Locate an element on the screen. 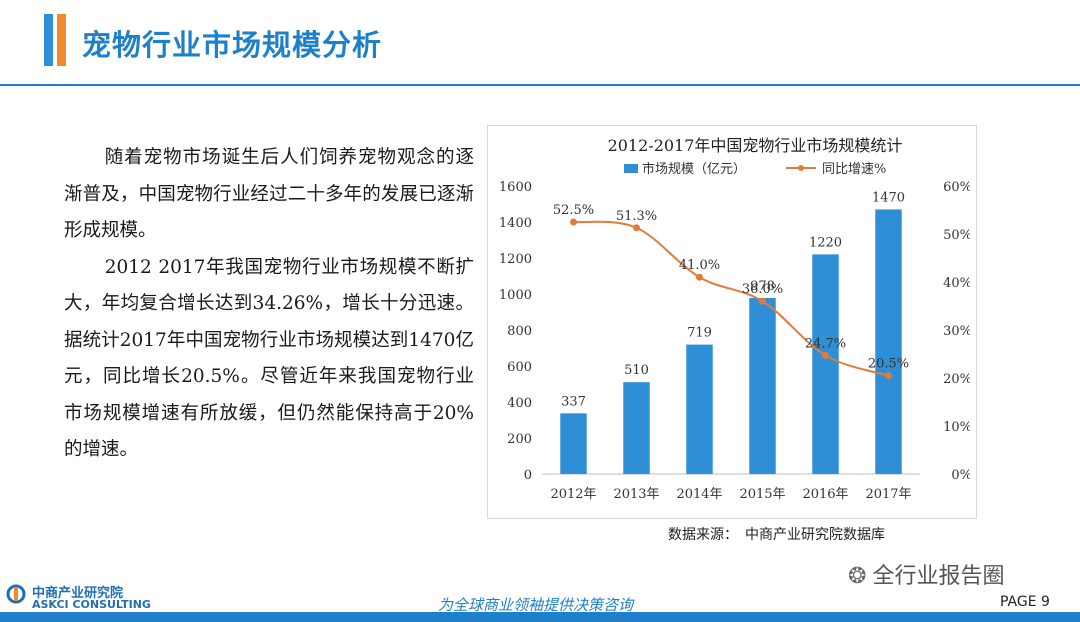 The width and height of the screenshot is (1080, 622). growth-point-2015年 is located at coordinates (762, 301).